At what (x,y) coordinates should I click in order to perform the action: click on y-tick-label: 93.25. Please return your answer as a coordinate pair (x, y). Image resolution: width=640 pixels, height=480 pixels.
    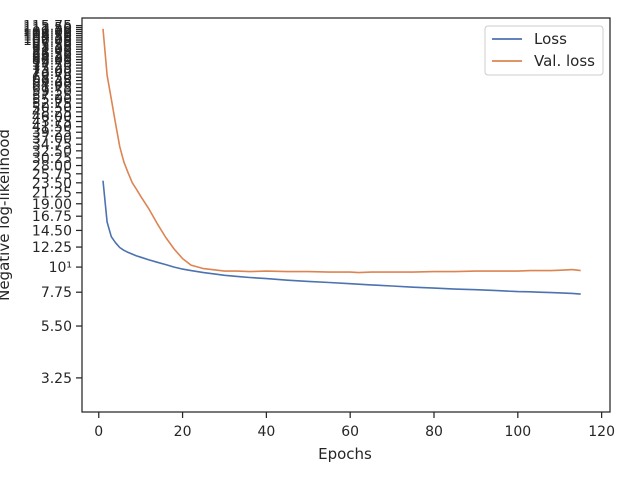
    Looking at the image, I should click on (52, 48).